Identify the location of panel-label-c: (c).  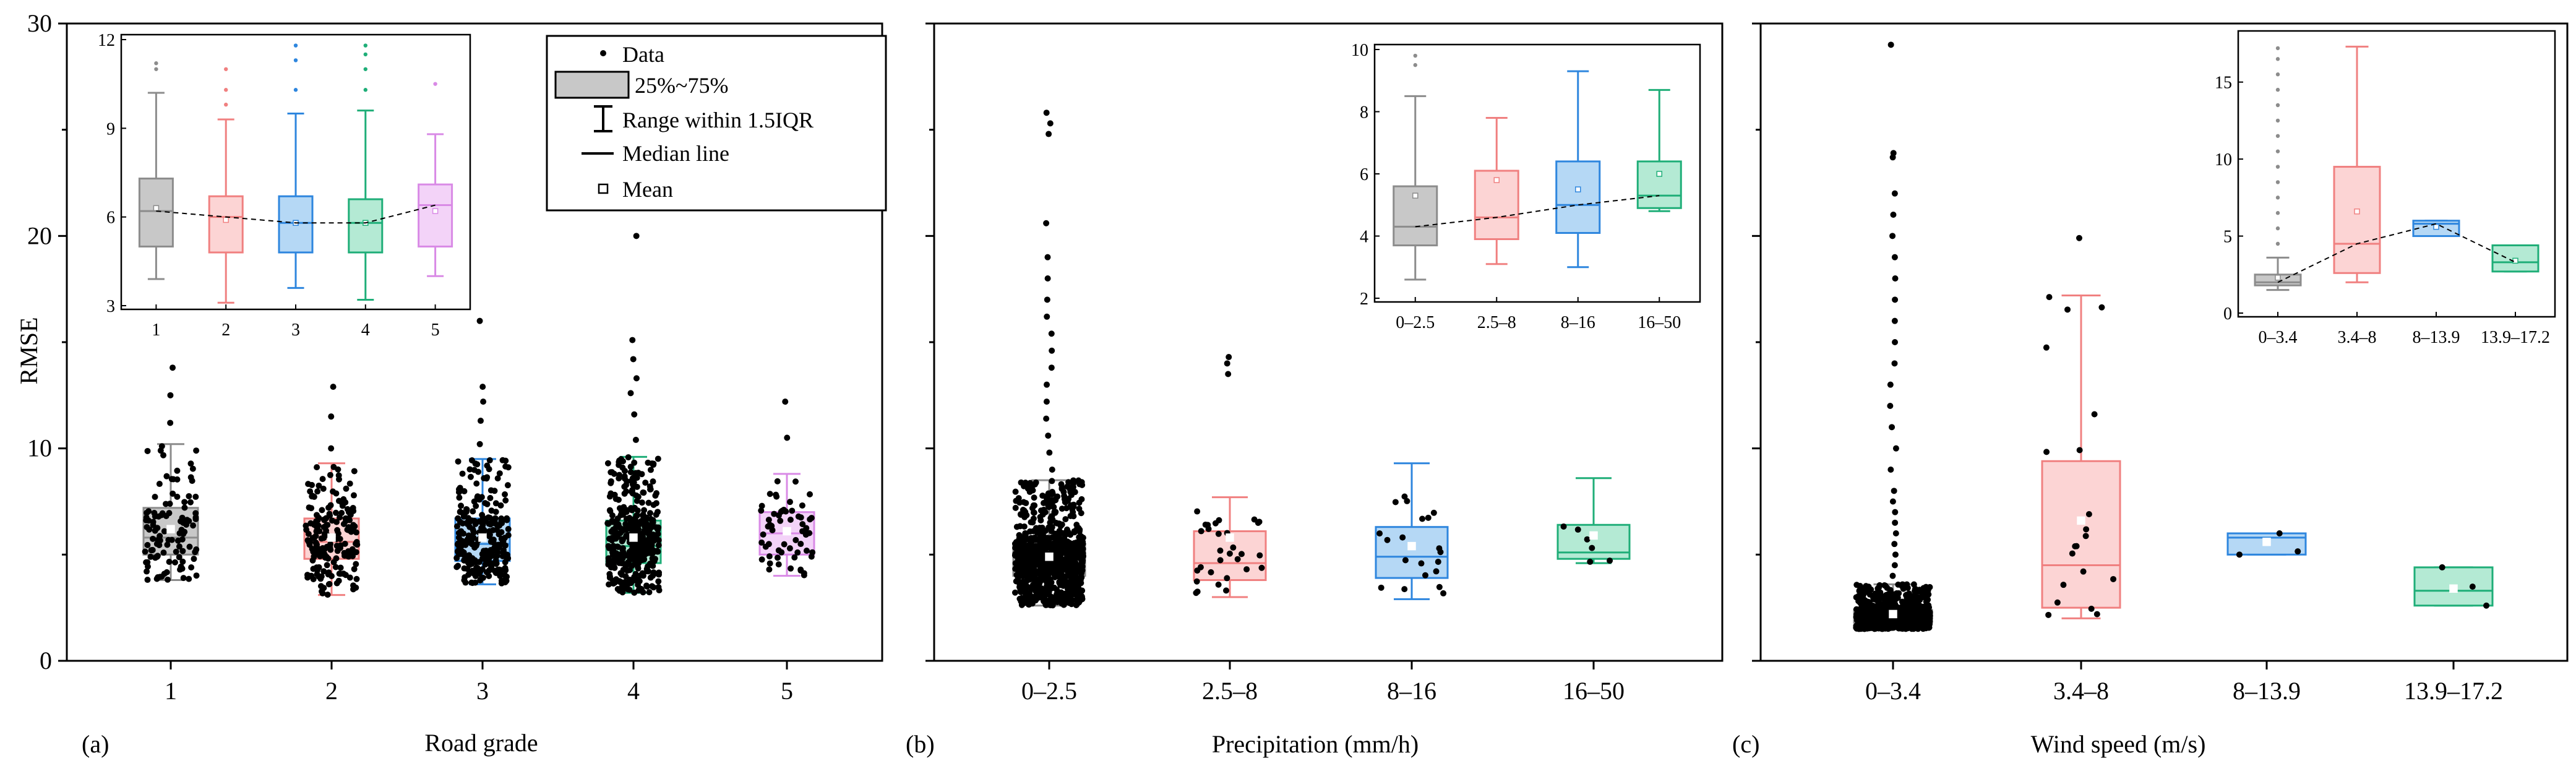
(1745, 744).